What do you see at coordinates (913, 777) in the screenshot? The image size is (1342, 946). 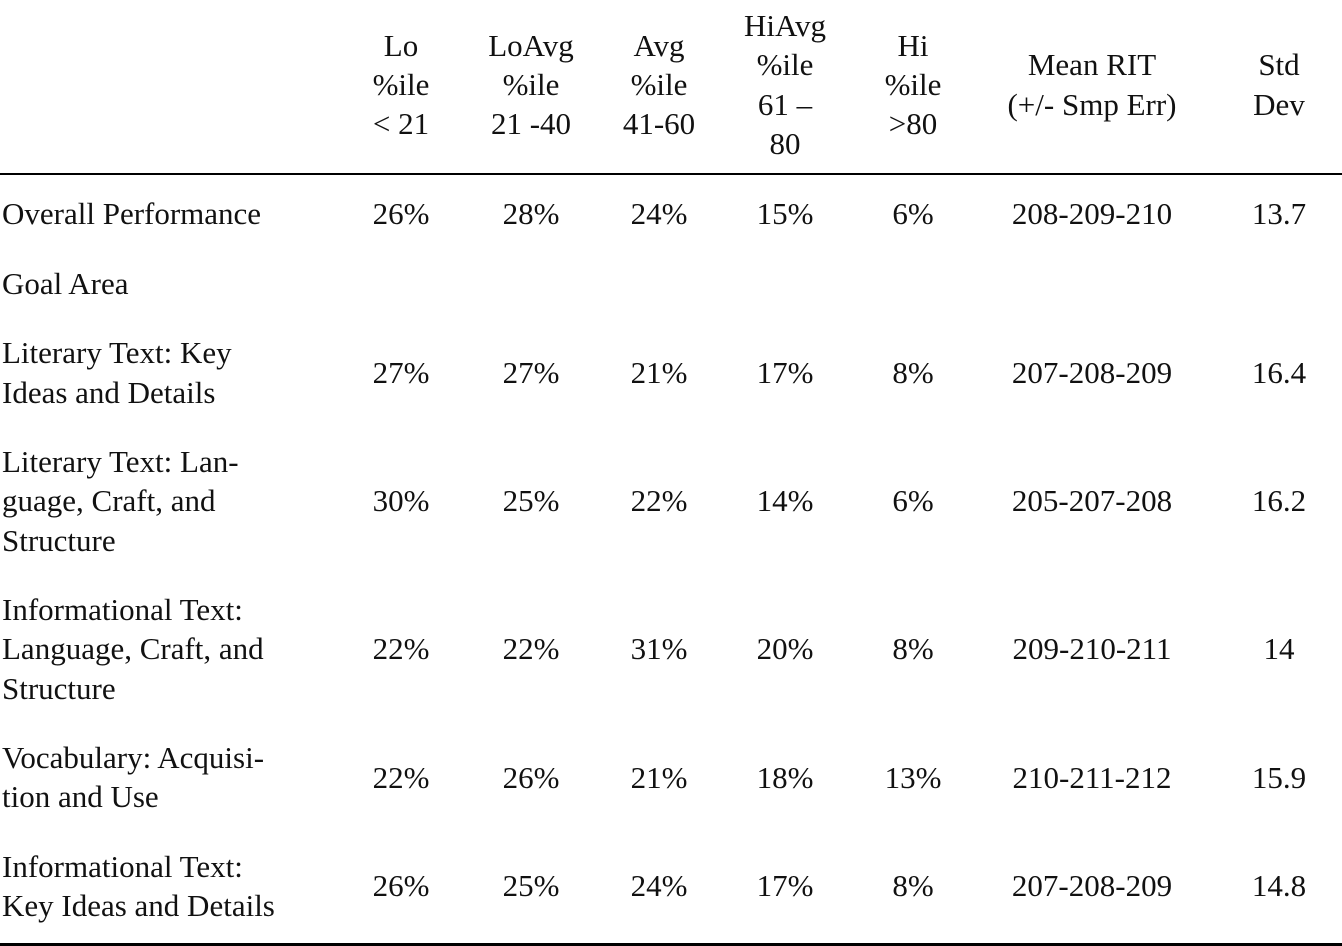 I see `cell-hi: 13%` at bounding box center [913, 777].